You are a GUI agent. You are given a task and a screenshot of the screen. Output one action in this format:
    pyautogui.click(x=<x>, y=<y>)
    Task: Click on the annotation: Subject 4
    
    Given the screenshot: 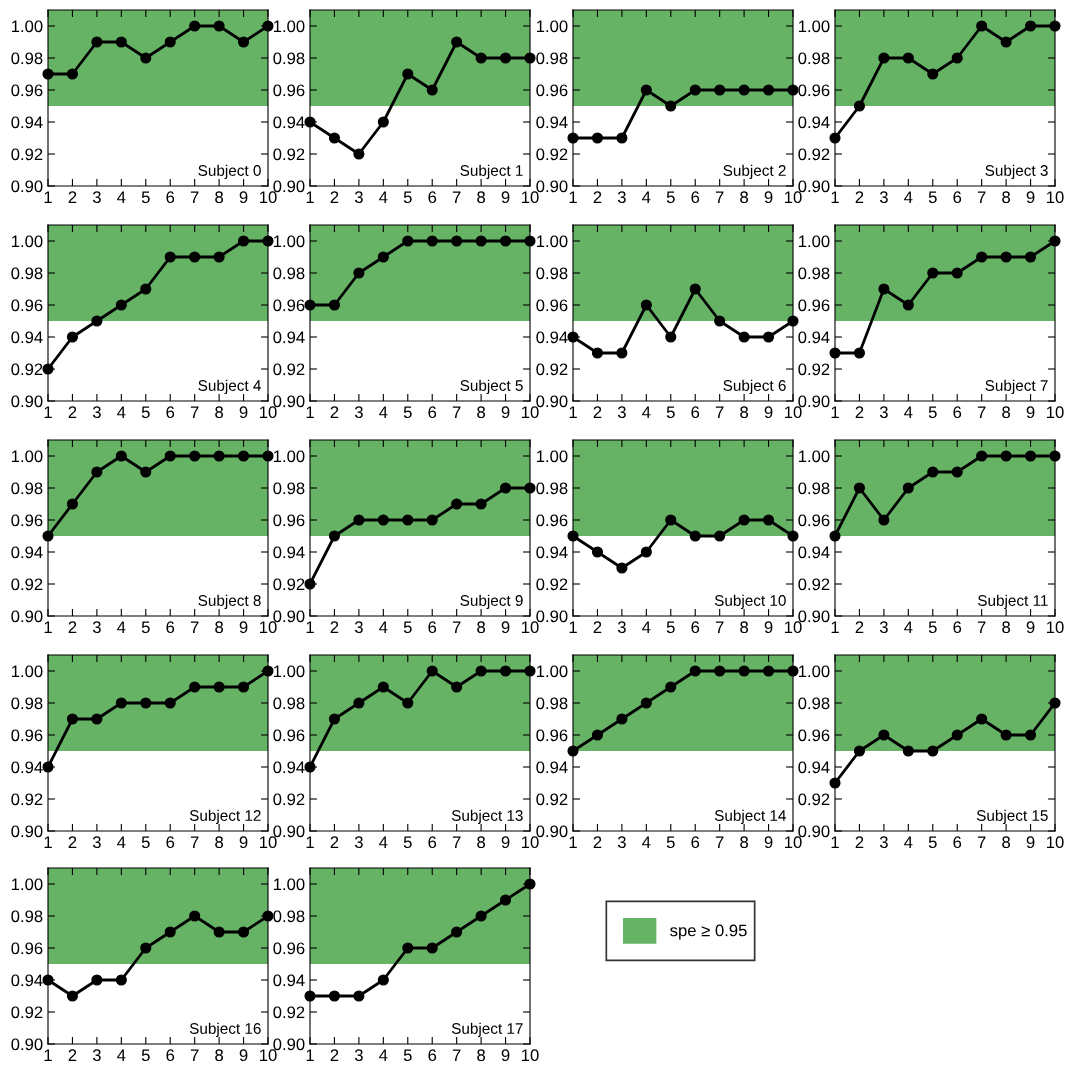 What is the action you would take?
    pyautogui.click(x=229, y=386)
    